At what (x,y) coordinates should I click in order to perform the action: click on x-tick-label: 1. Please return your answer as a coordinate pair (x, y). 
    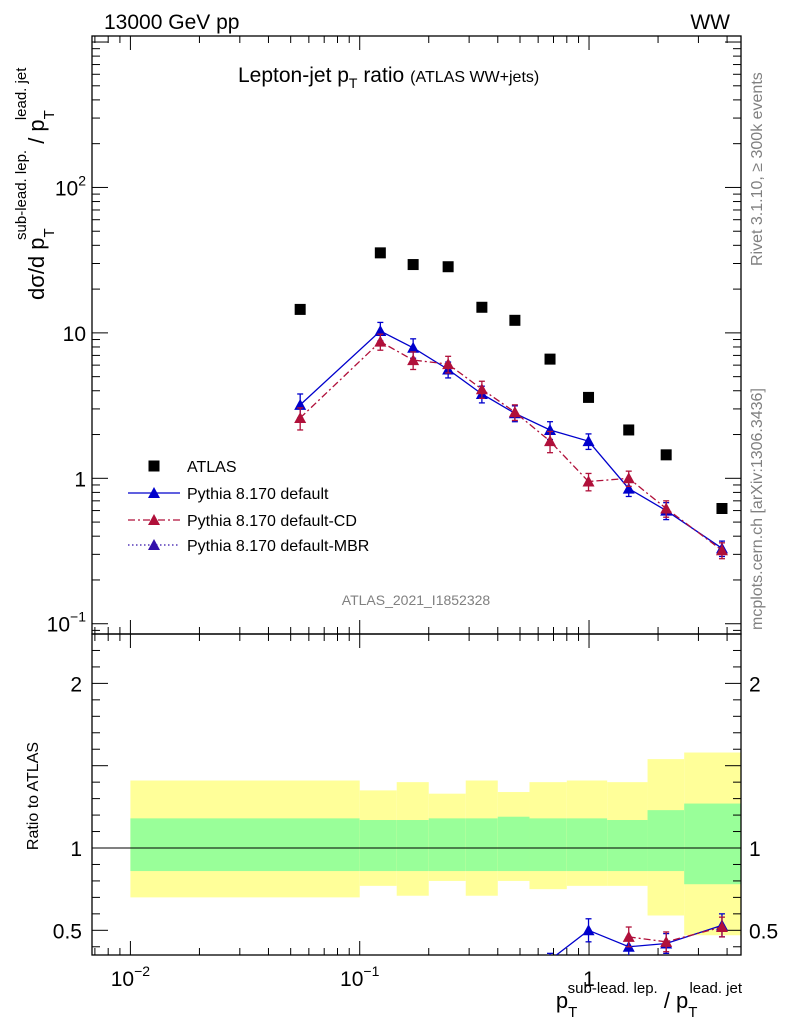
    Looking at the image, I should click on (589, 979).